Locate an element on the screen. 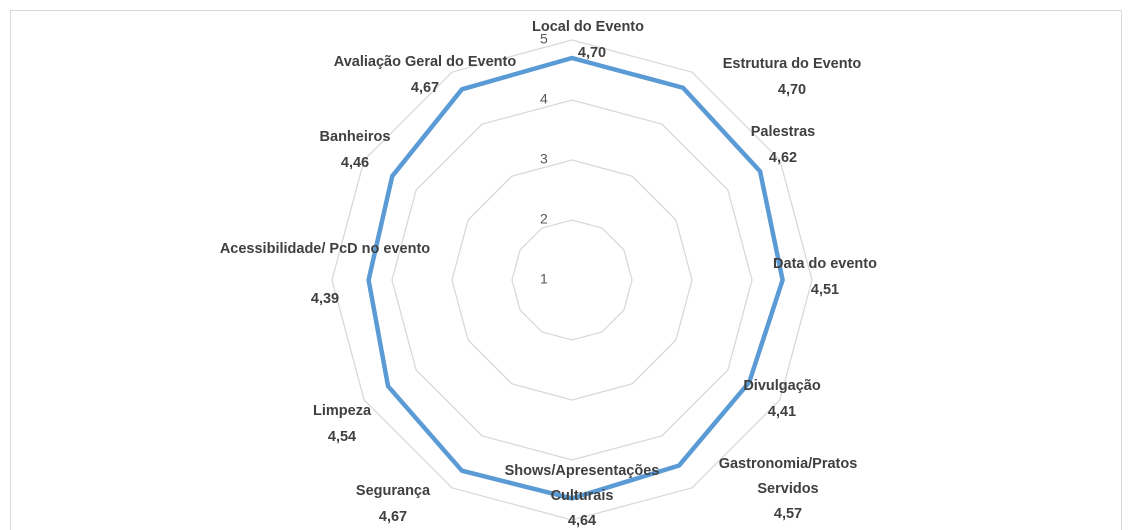 The width and height of the screenshot is (1132, 530). value-label: 4,64 is located at coordinates (582, 521).